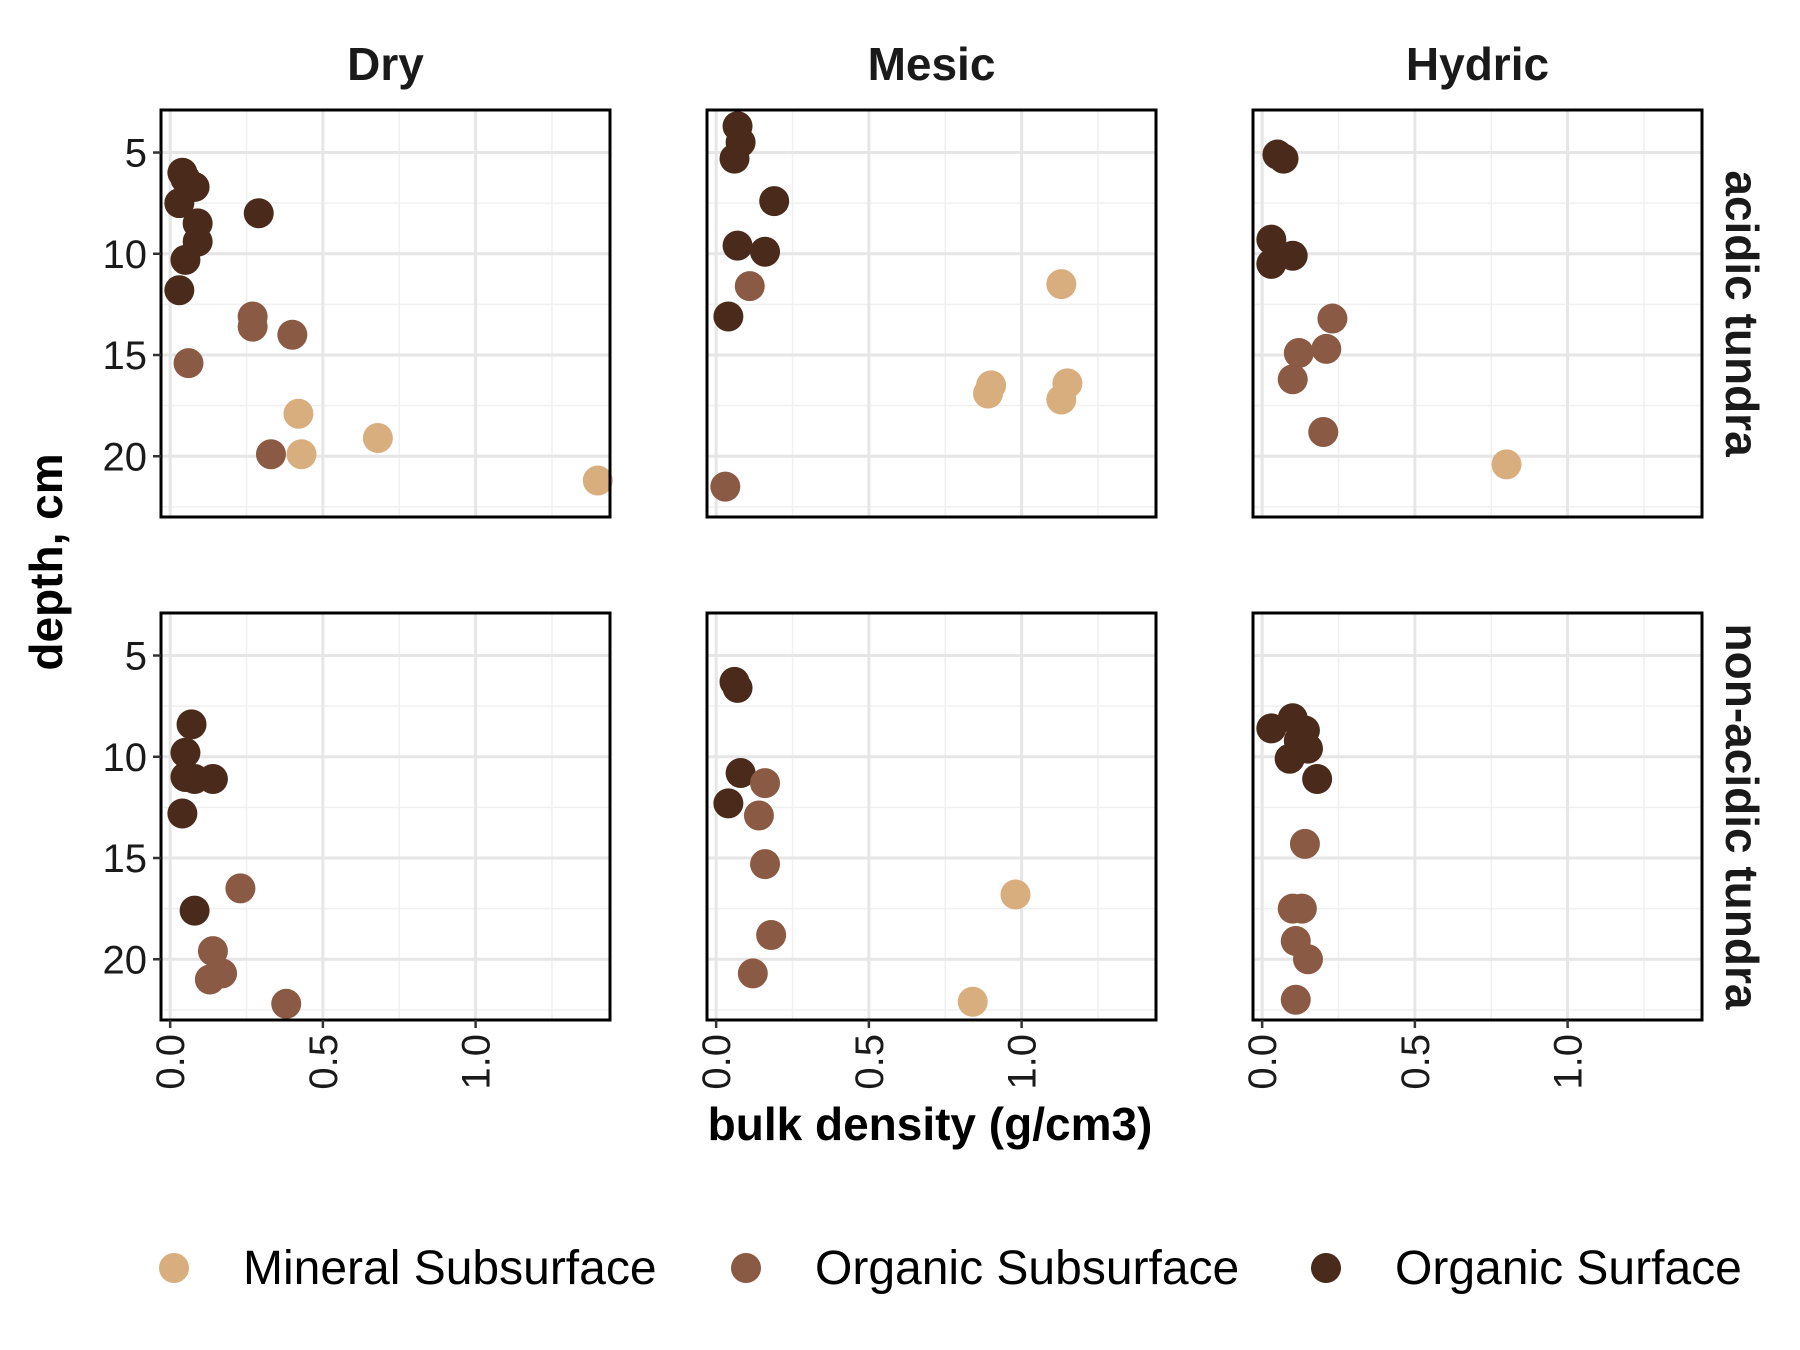  I want to click on legend-key-mineral-subsurface, so click(174, 1268).